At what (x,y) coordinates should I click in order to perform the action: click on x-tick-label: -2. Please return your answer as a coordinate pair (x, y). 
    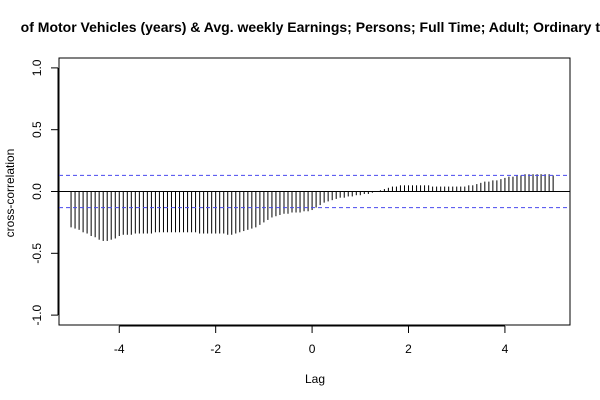
    Looking at the image, I should click on (215, 349).